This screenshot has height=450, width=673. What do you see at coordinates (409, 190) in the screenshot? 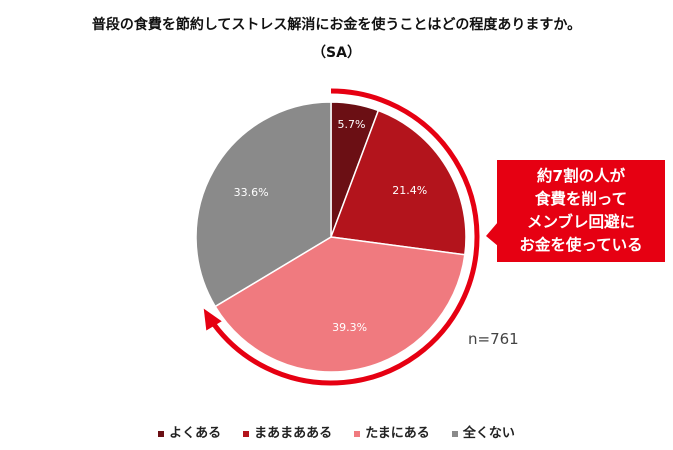
I see `data-label: 21.4%` at bounding box center [409, 190].